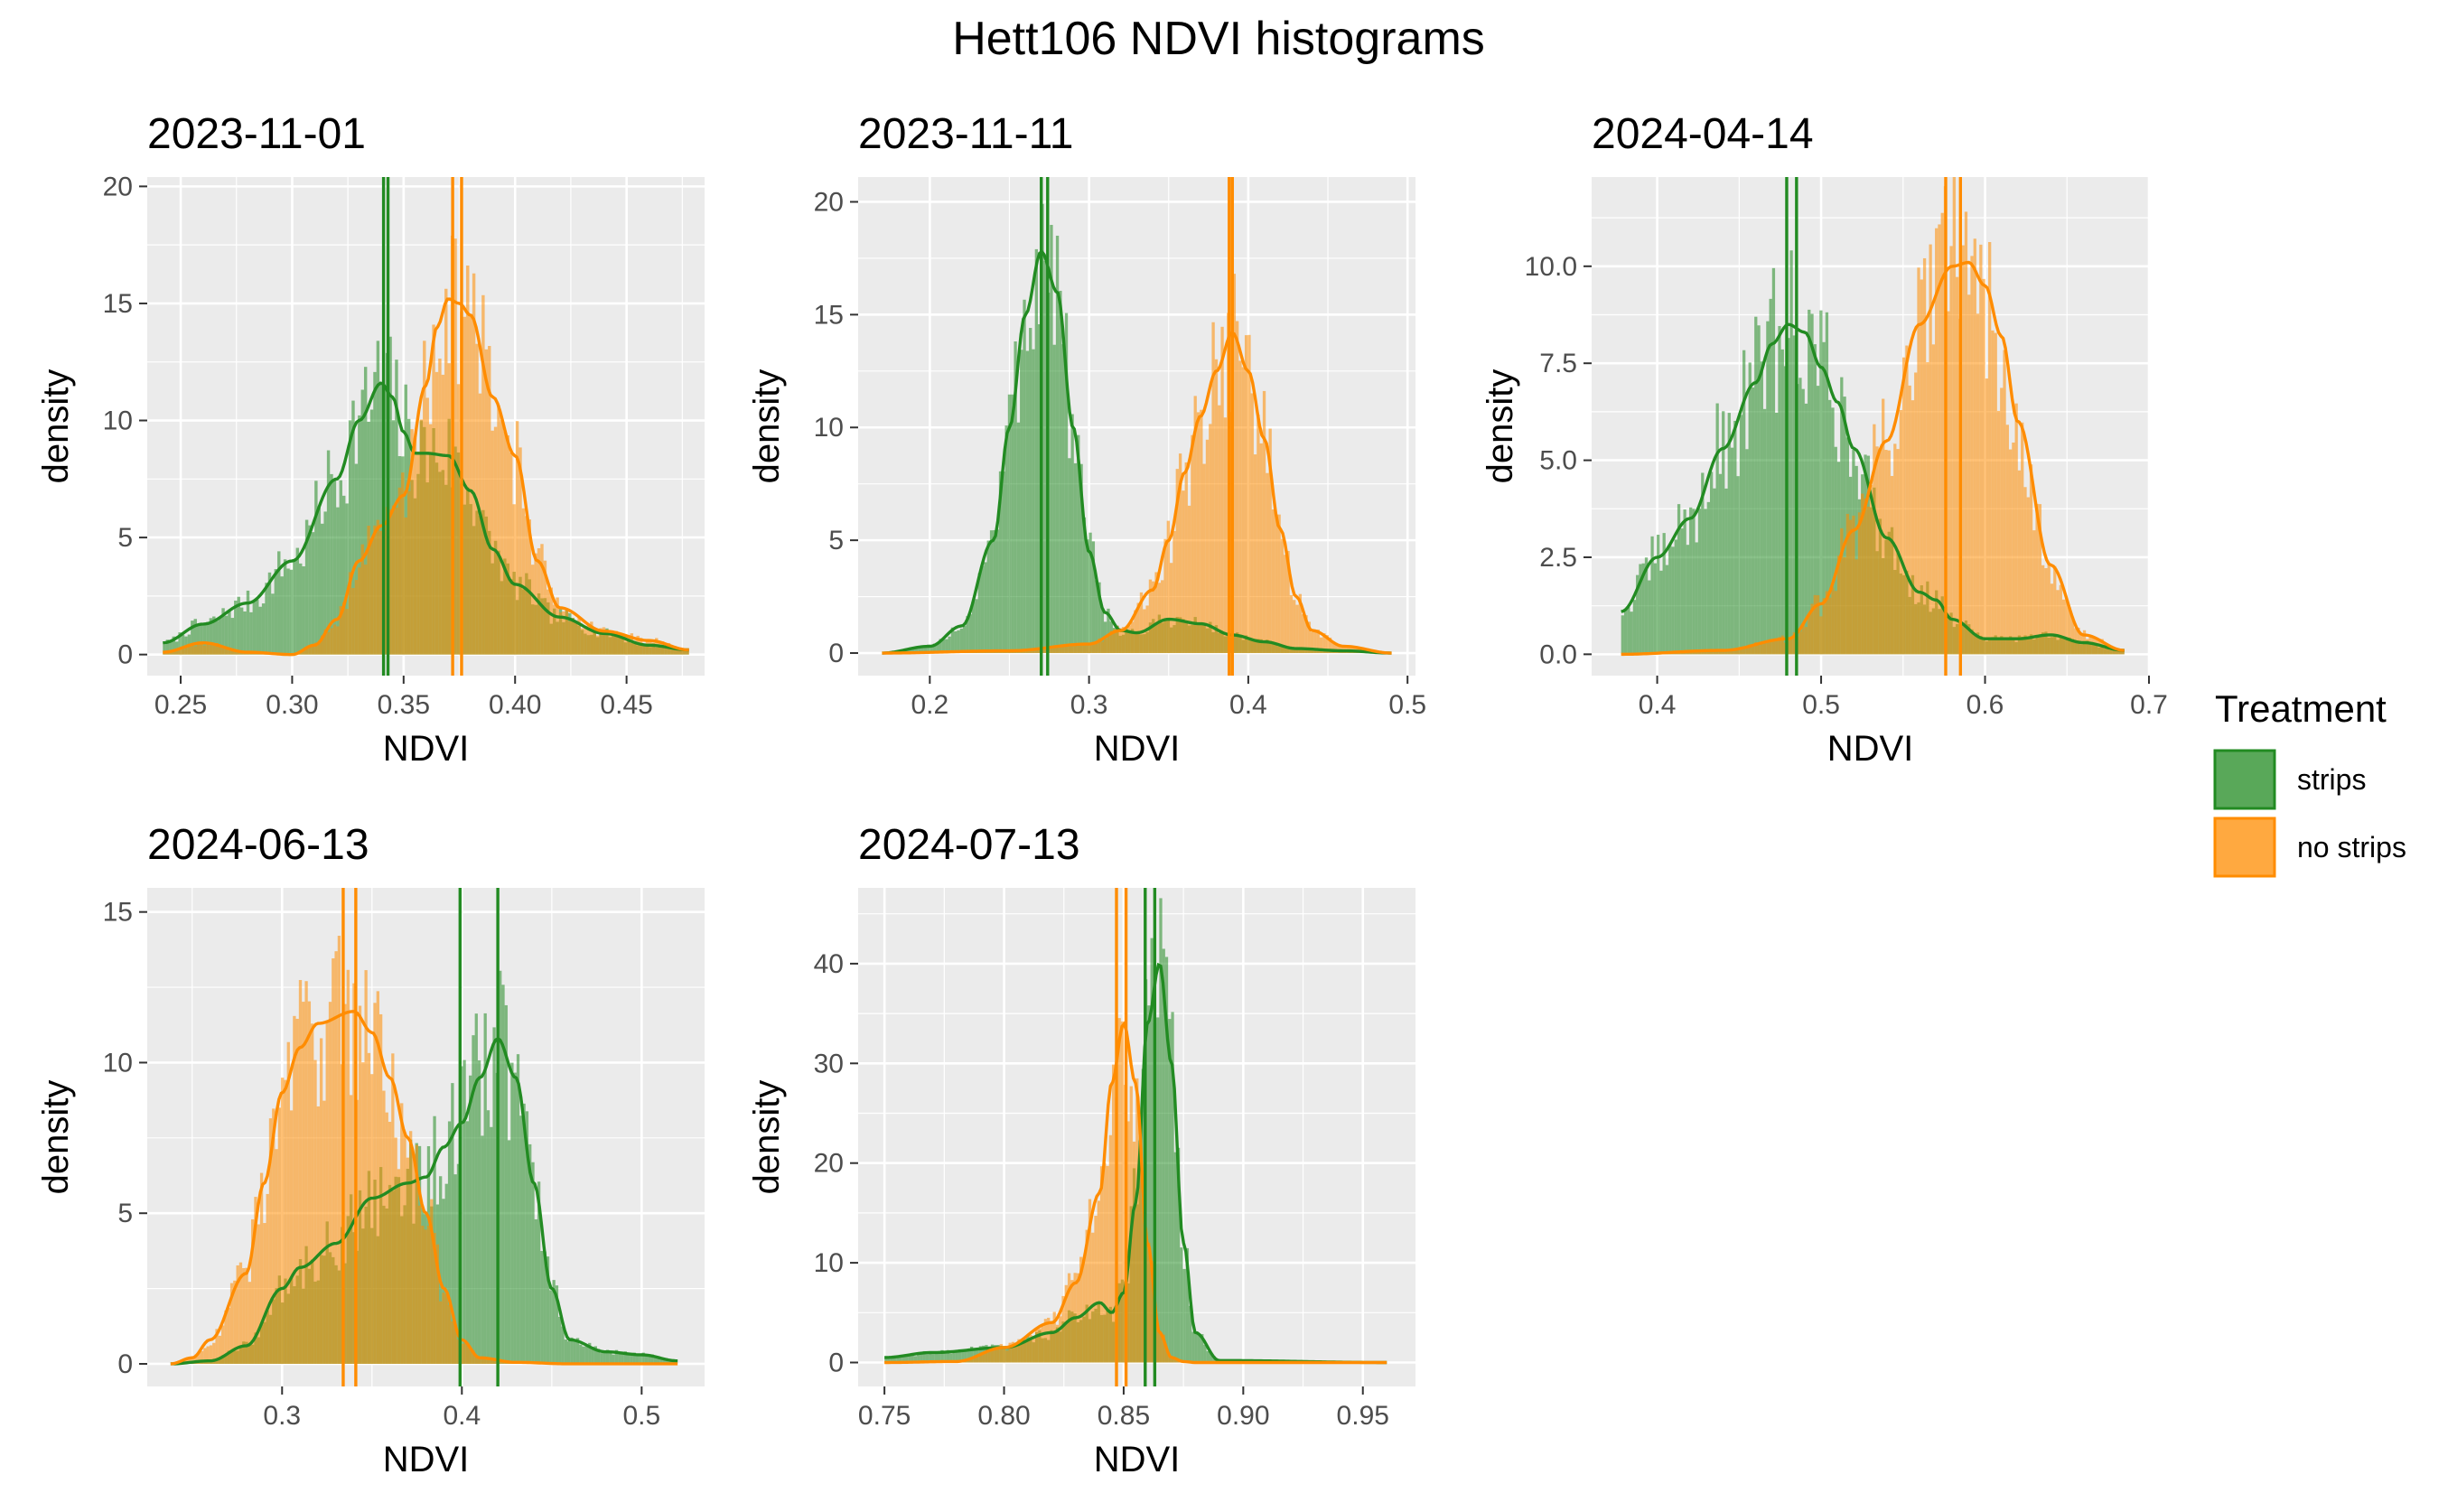  I want to click on y-axis-title: density, so click(1500, 426).